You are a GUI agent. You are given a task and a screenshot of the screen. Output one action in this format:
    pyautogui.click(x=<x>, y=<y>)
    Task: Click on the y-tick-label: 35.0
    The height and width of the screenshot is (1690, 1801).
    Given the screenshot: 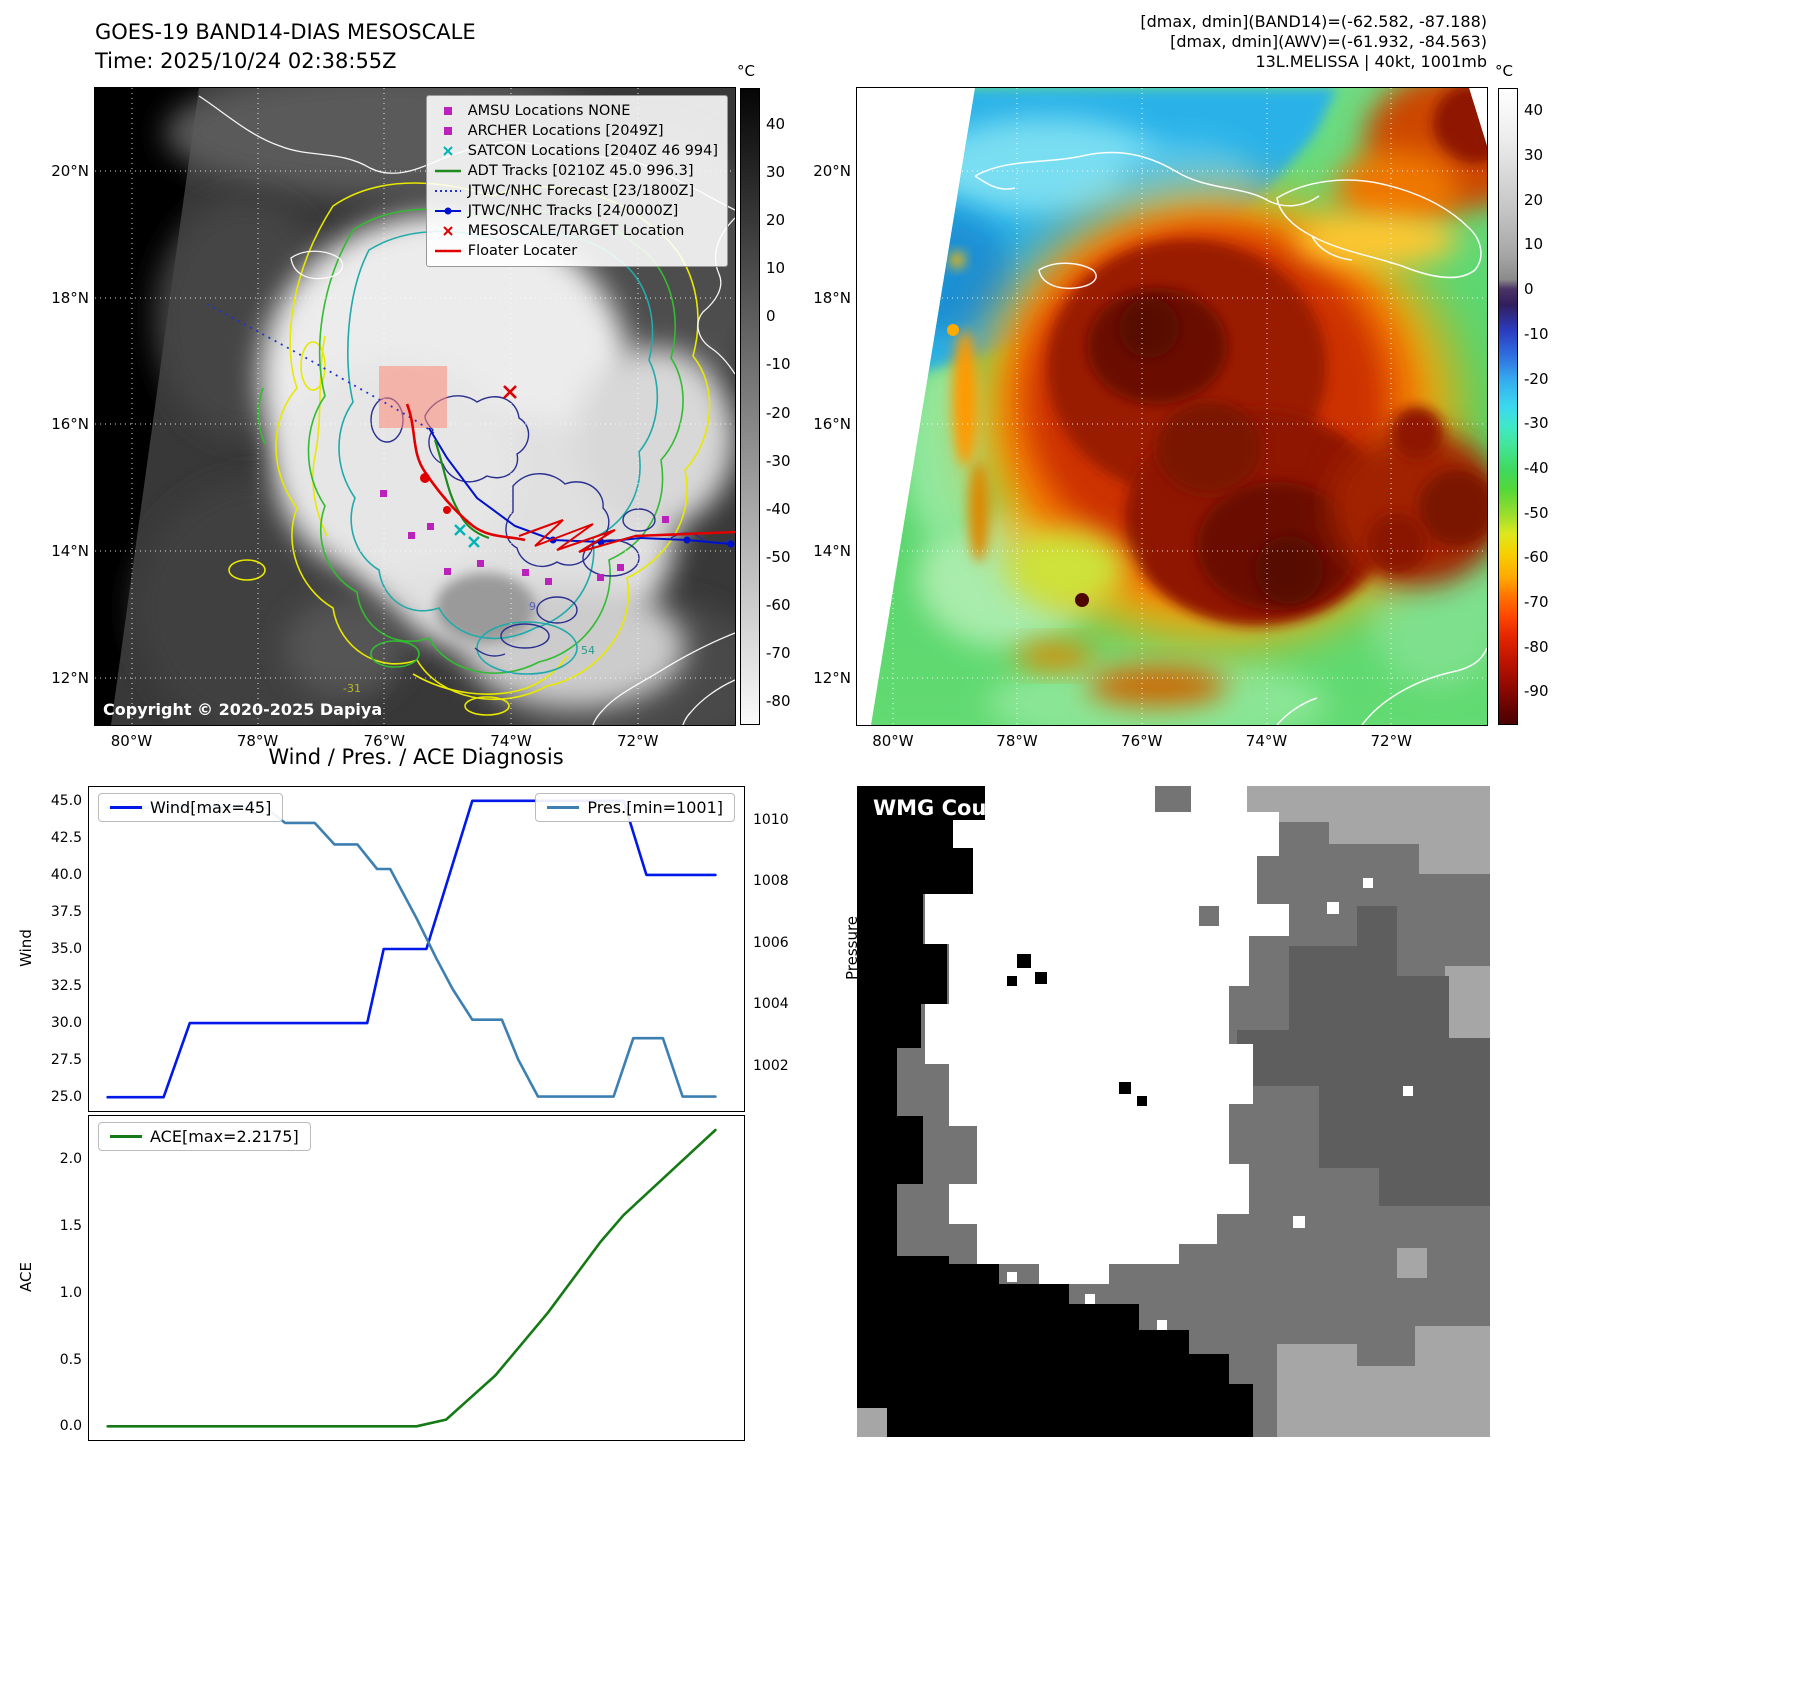 What is the action you would take?
    pyautogui.click(x=66, y=949)
    